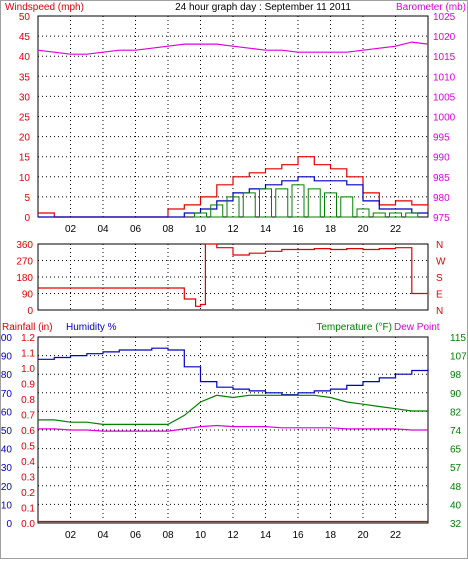  Describe the element at coordinates (27, 198) in the screenshot. I see `wind-tick-label: 5` at that location.